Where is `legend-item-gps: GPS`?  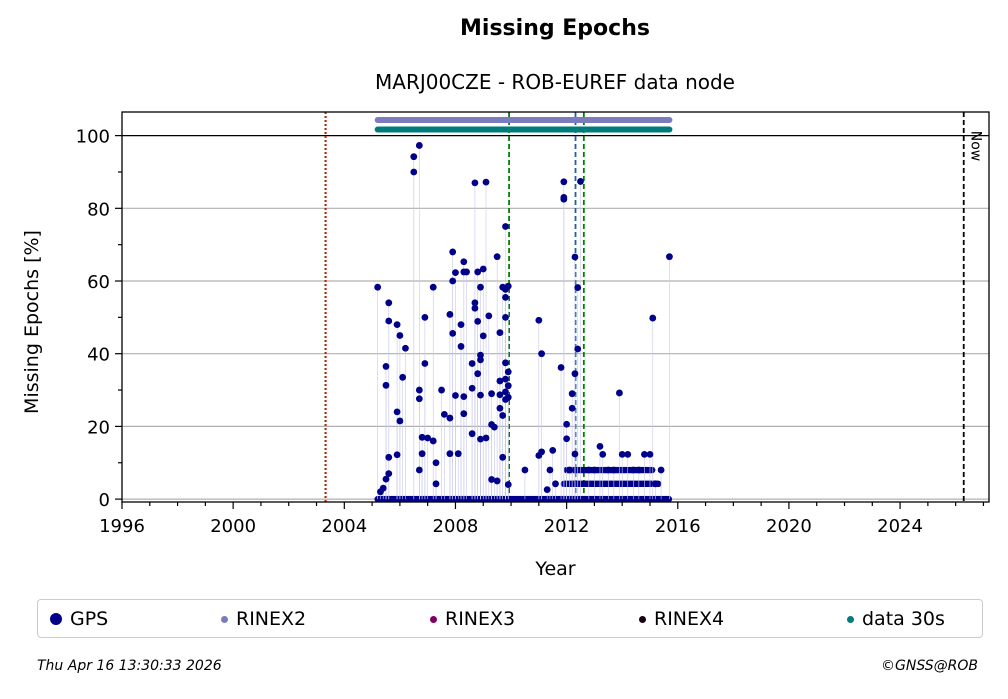
legend-item-gps: GPS is located at coordinates (79, 619).